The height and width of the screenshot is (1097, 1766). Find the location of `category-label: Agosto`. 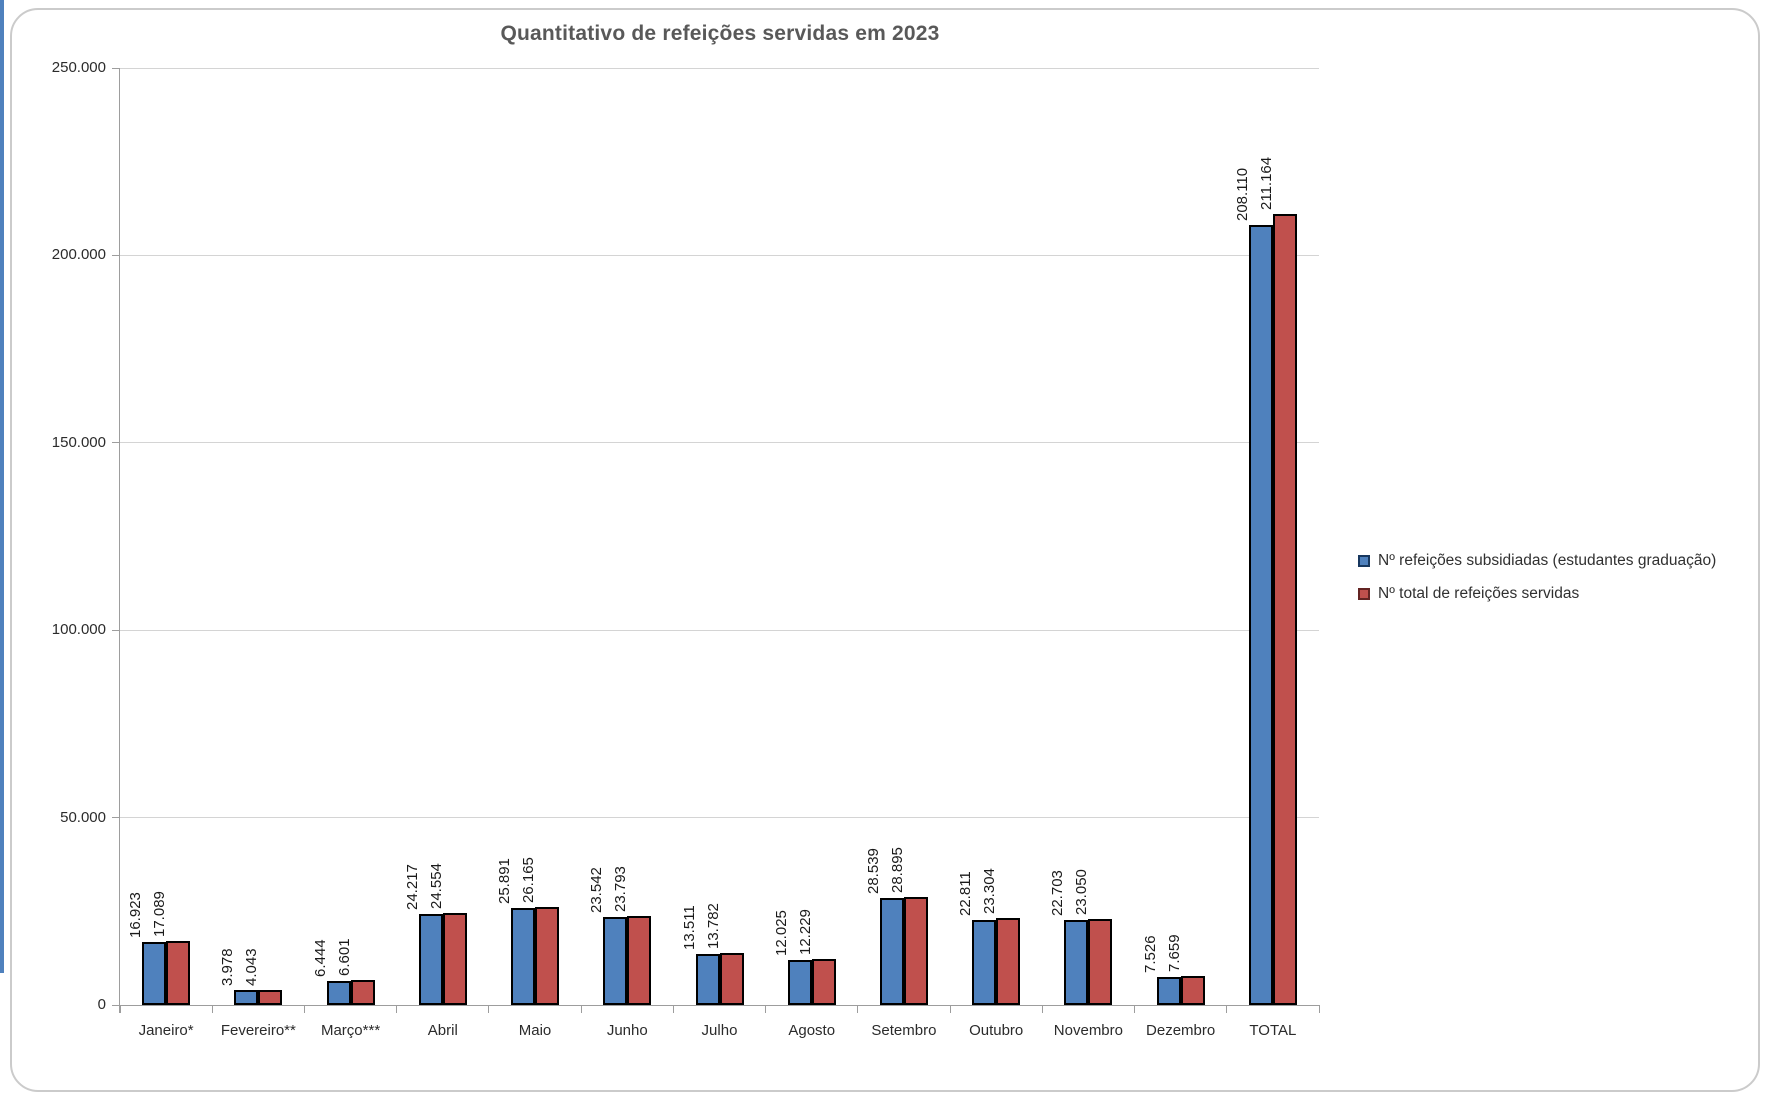

category-label: Agosto is located at coordinates (812, 1030).